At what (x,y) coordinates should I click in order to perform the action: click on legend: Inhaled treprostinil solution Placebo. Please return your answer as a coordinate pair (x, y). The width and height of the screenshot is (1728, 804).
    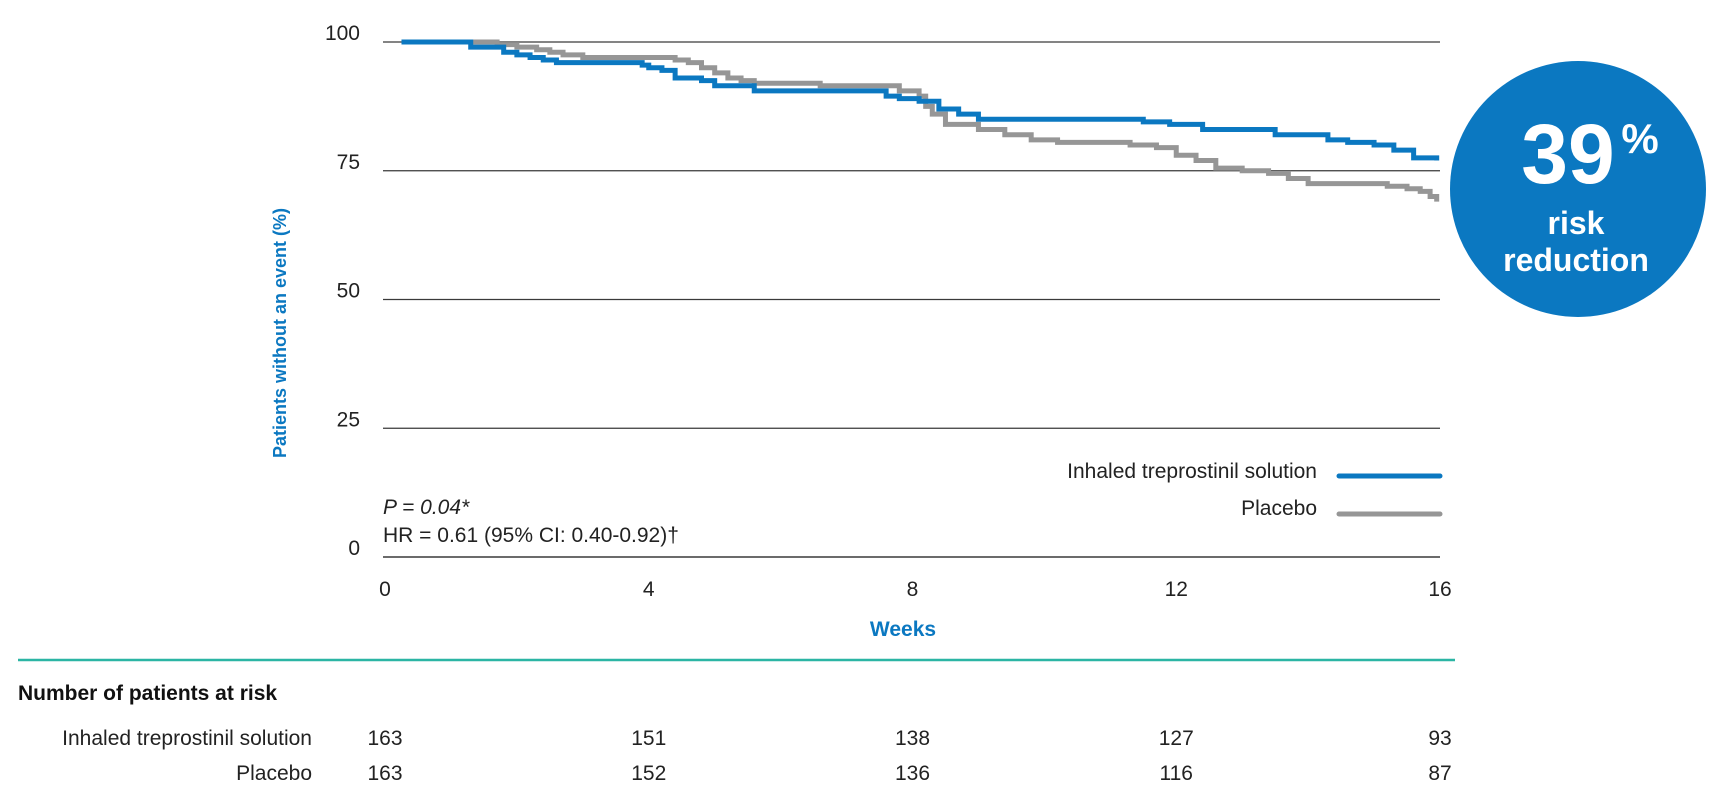
    Looking at the image, I should click on (1255, 490).